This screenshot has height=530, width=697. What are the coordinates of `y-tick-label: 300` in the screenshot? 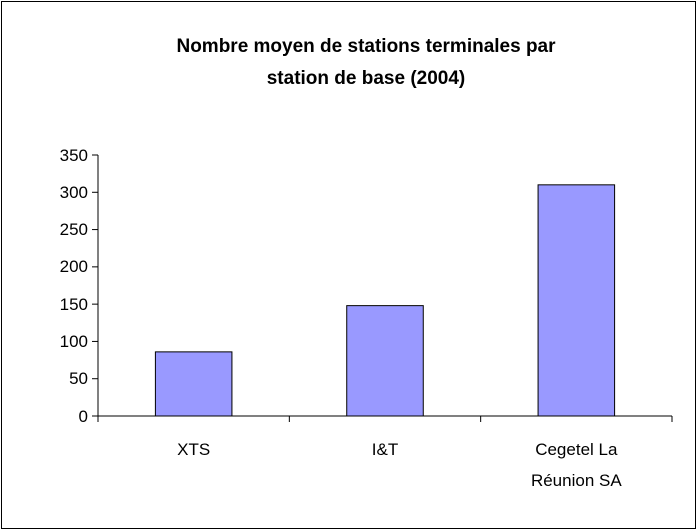 It's located at (73, 192).